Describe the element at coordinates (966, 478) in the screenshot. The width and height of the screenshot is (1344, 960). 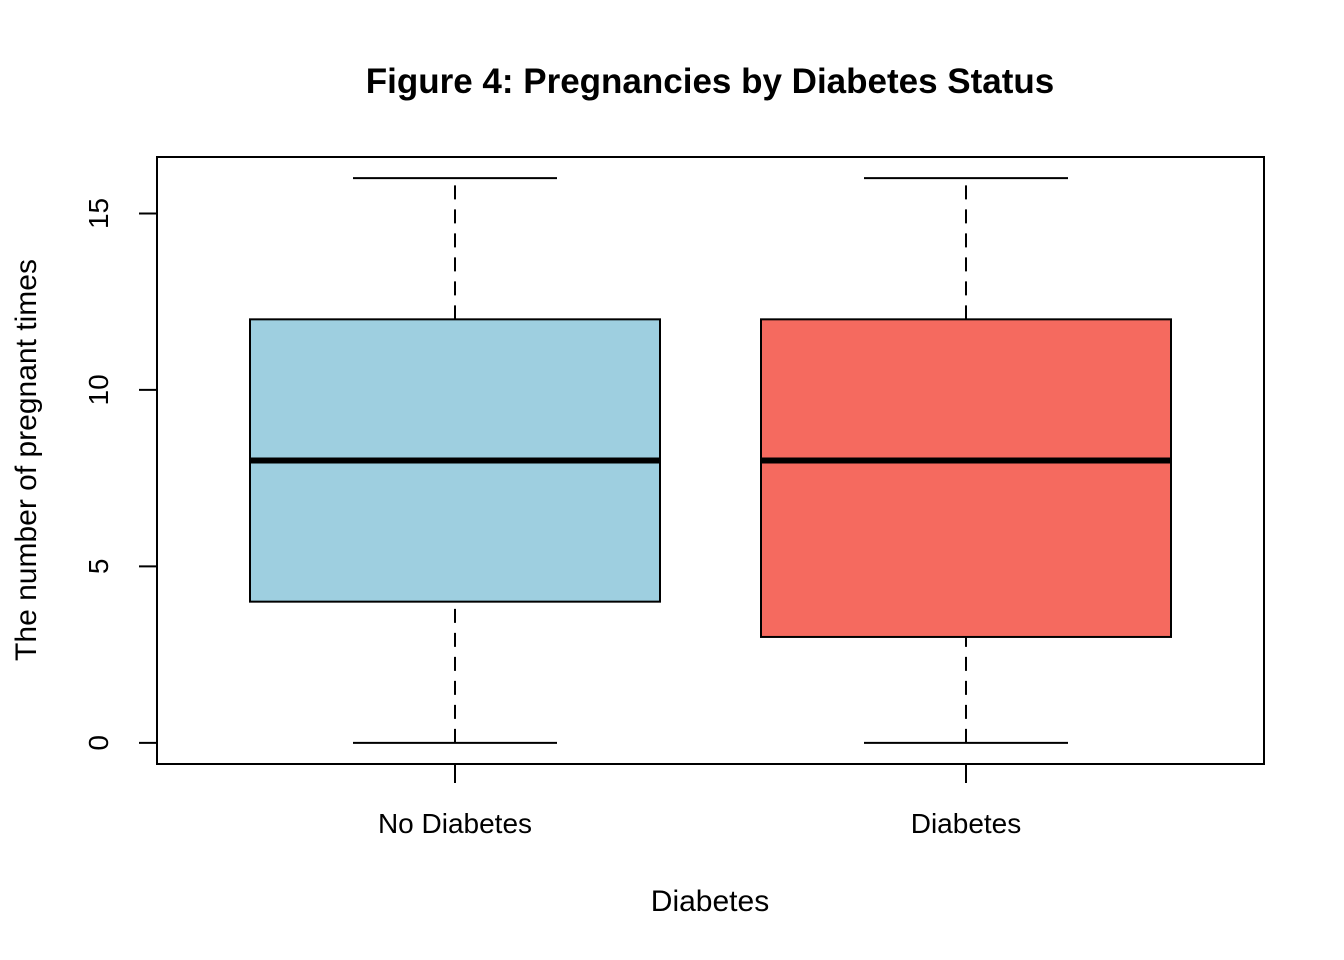
I see `iqr-box` at that location.